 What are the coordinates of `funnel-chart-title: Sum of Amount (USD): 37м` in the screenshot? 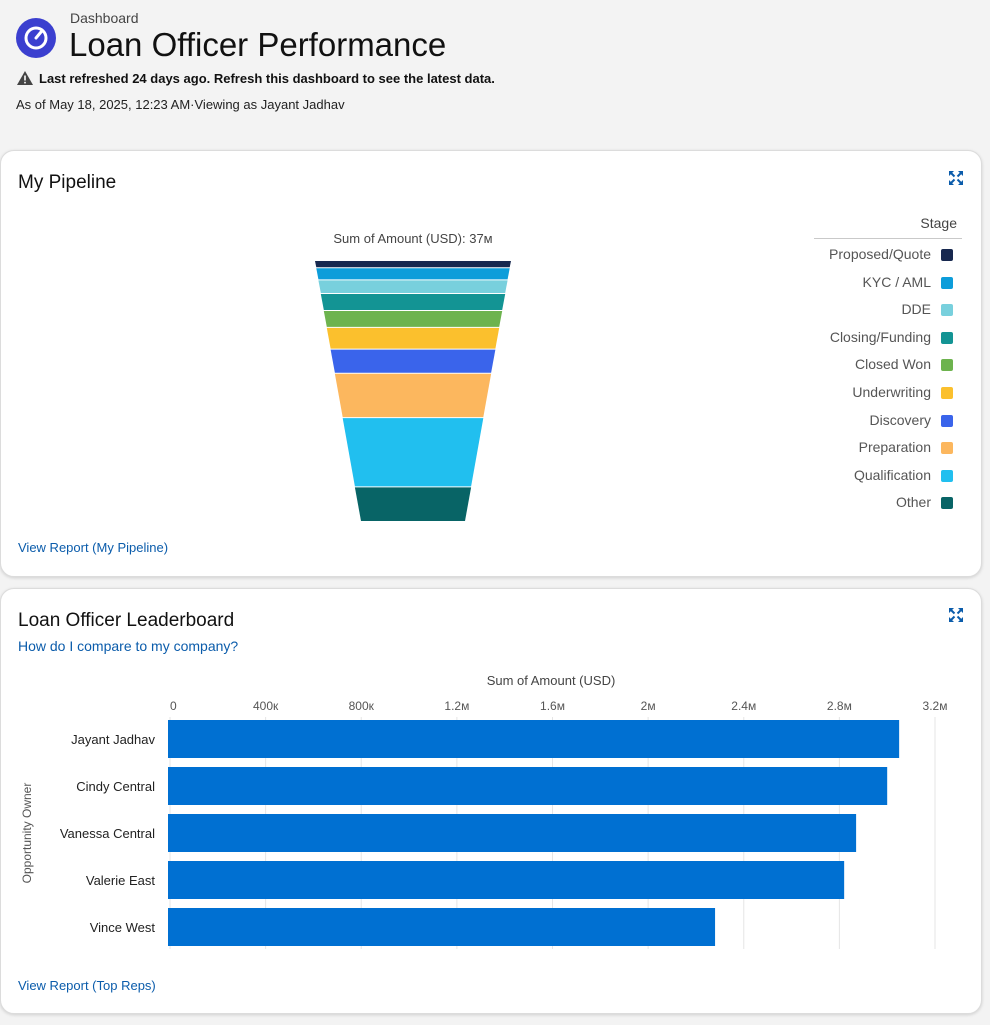 It's located at (412, 238).